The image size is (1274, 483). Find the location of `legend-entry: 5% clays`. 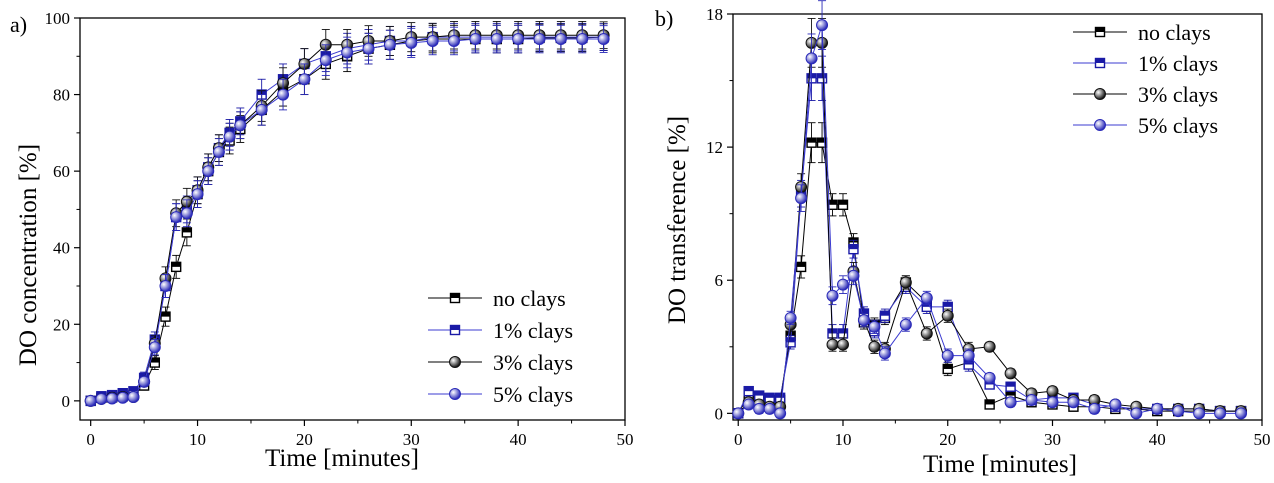

legend-entry: 5% clays is located at coordinates (500, 394).